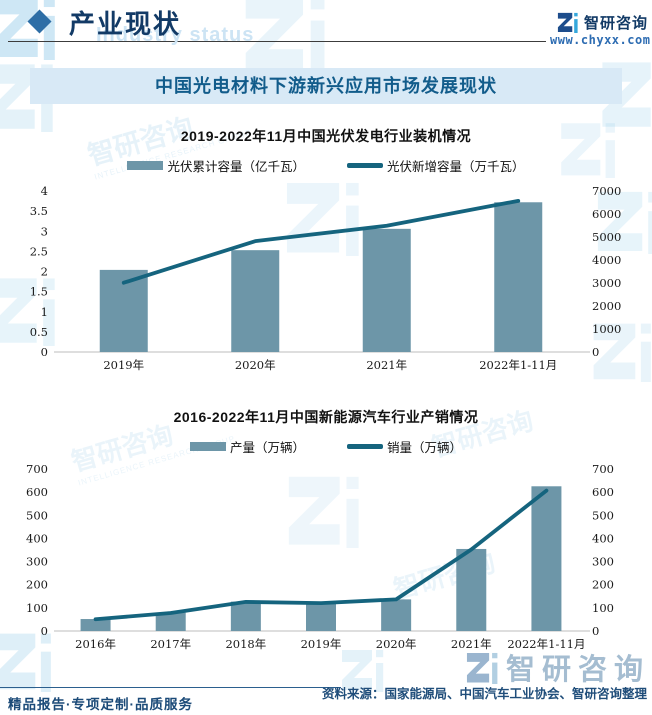  Describe the element at coordinates (95, 644) in the screenshot. I see `category-label: 2016年` at that location.